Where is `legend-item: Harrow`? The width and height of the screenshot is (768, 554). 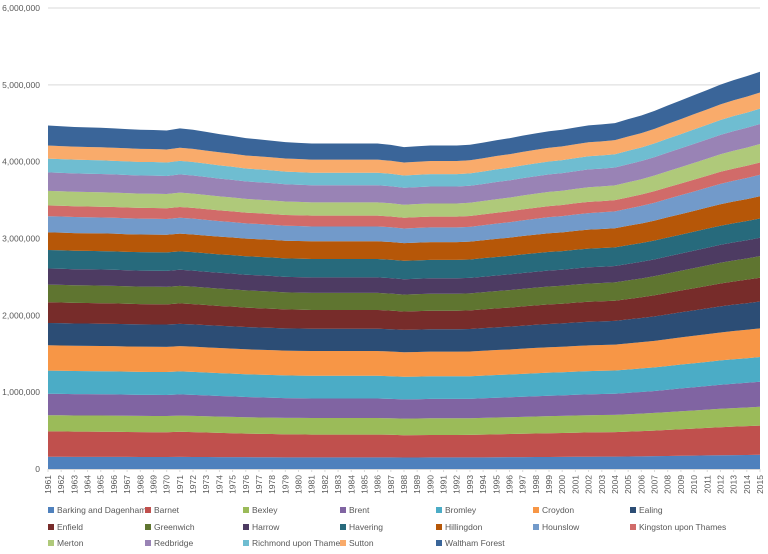 legend-item: Harrow is located at coordinates (261, 527).